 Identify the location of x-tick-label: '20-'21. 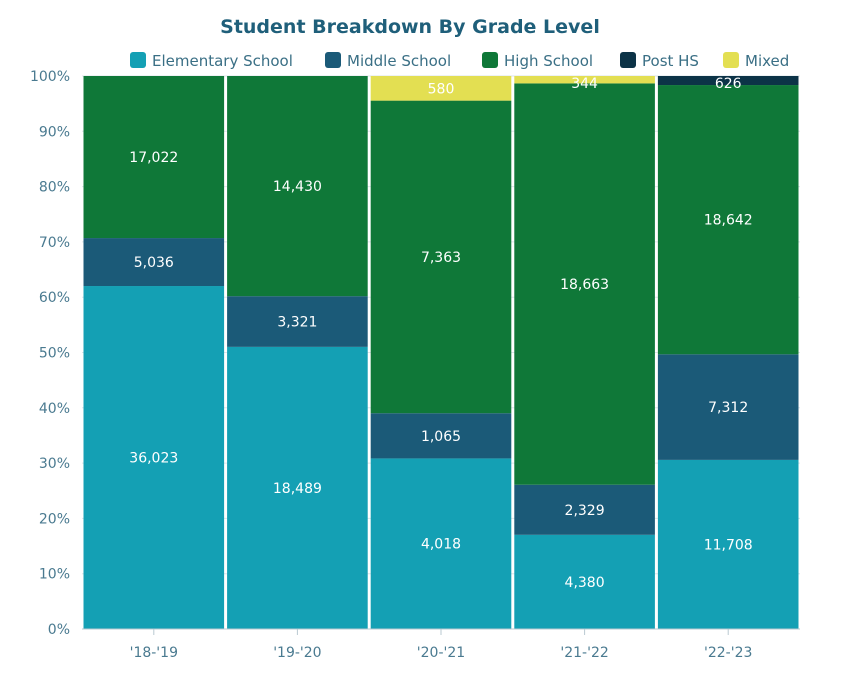
(441, 653).